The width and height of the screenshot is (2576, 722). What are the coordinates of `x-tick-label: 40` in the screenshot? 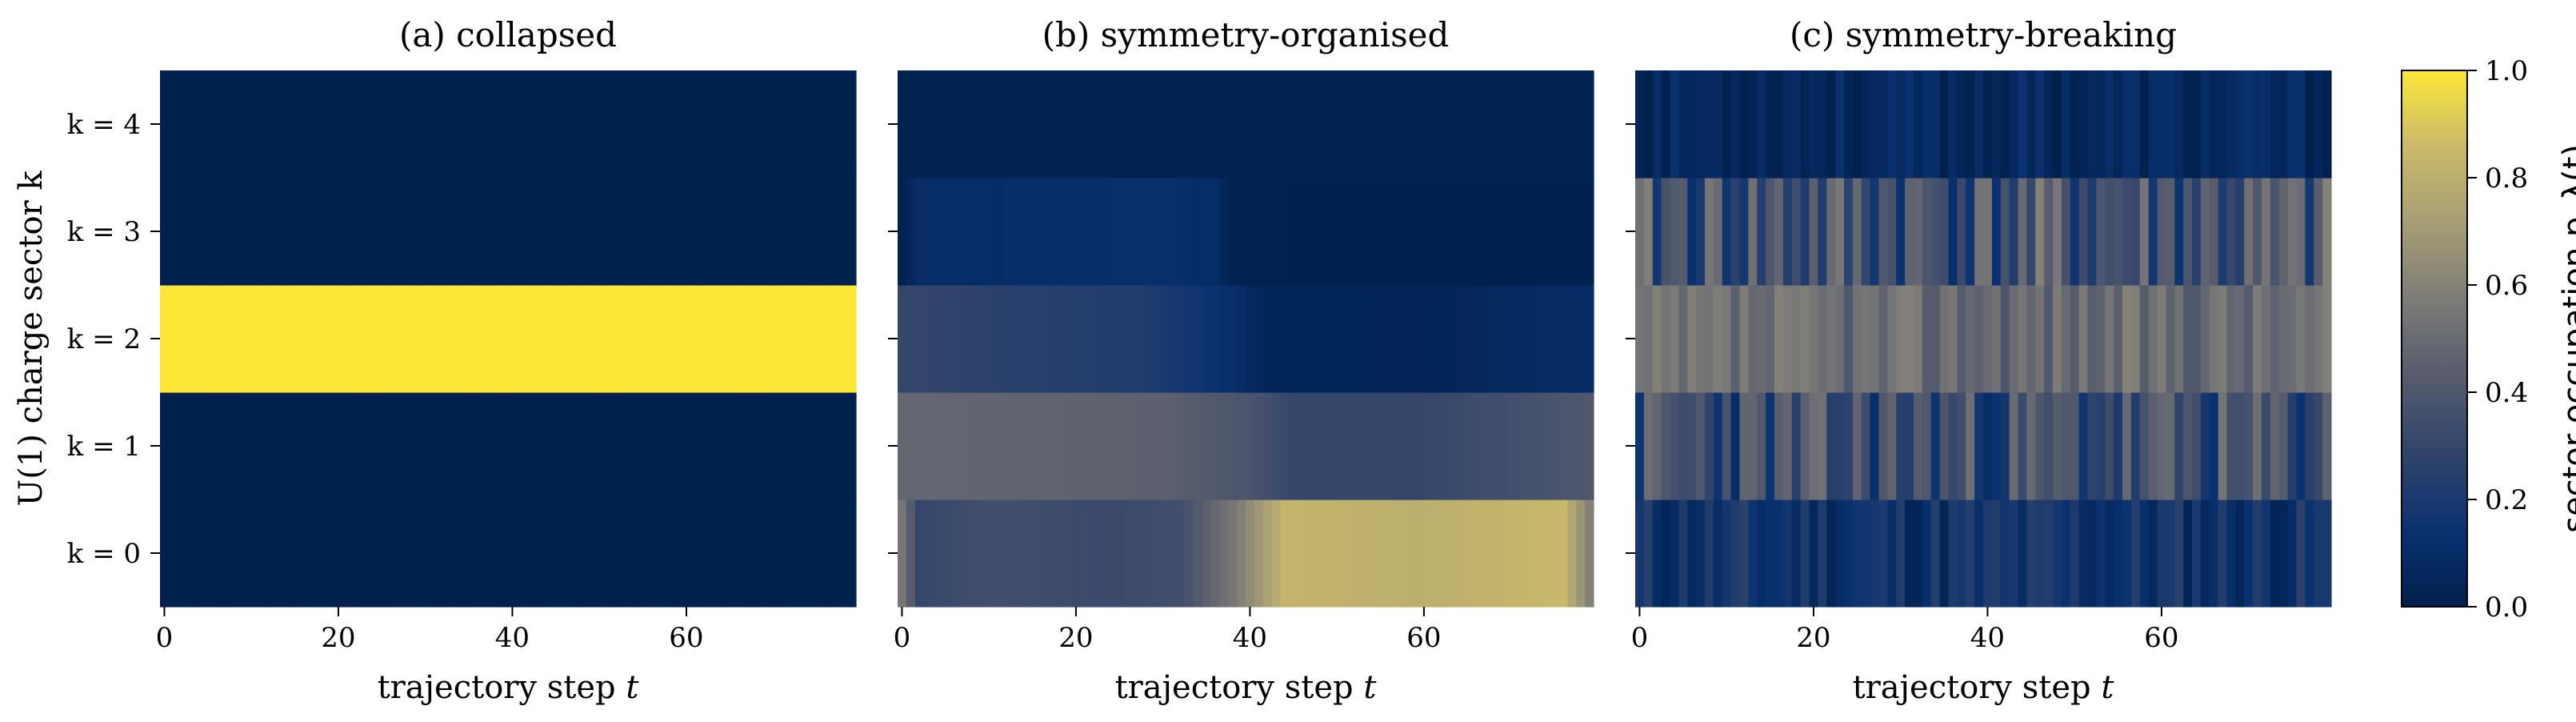 It's located at (1250, 638).